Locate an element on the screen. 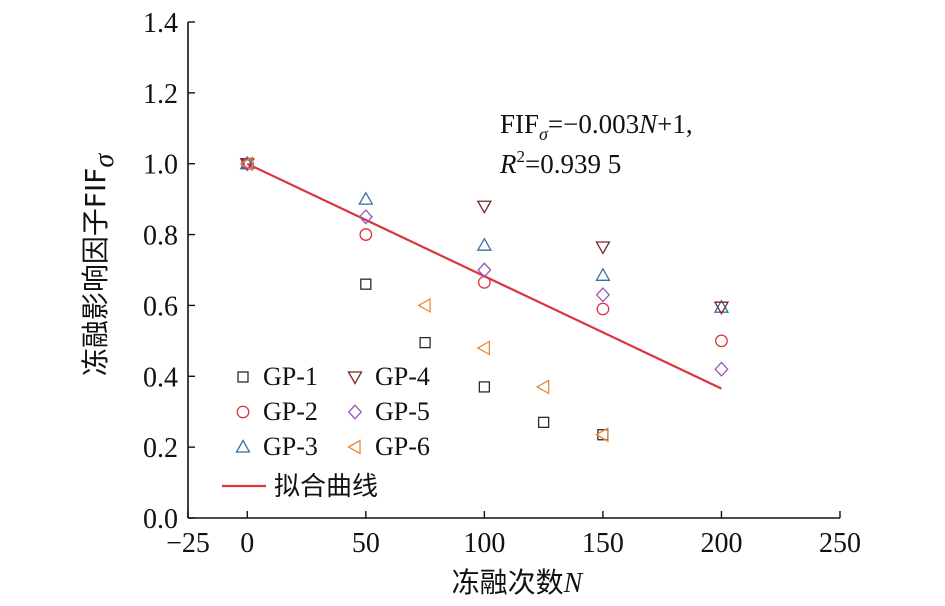 Image resolution: width=945 pixels, height=606 pixels. x-tick-label: 0 is located at coordinates (247, 543).